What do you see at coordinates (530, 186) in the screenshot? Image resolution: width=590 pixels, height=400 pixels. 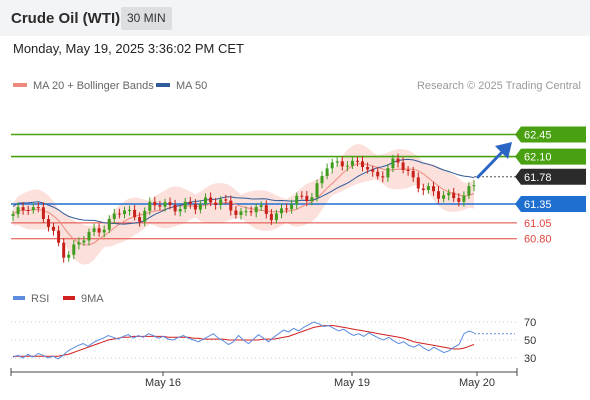 I see `level-labels: 62.45 62.10 61.78 61.35 61.05 60.80` at bounding box center [530, 186].